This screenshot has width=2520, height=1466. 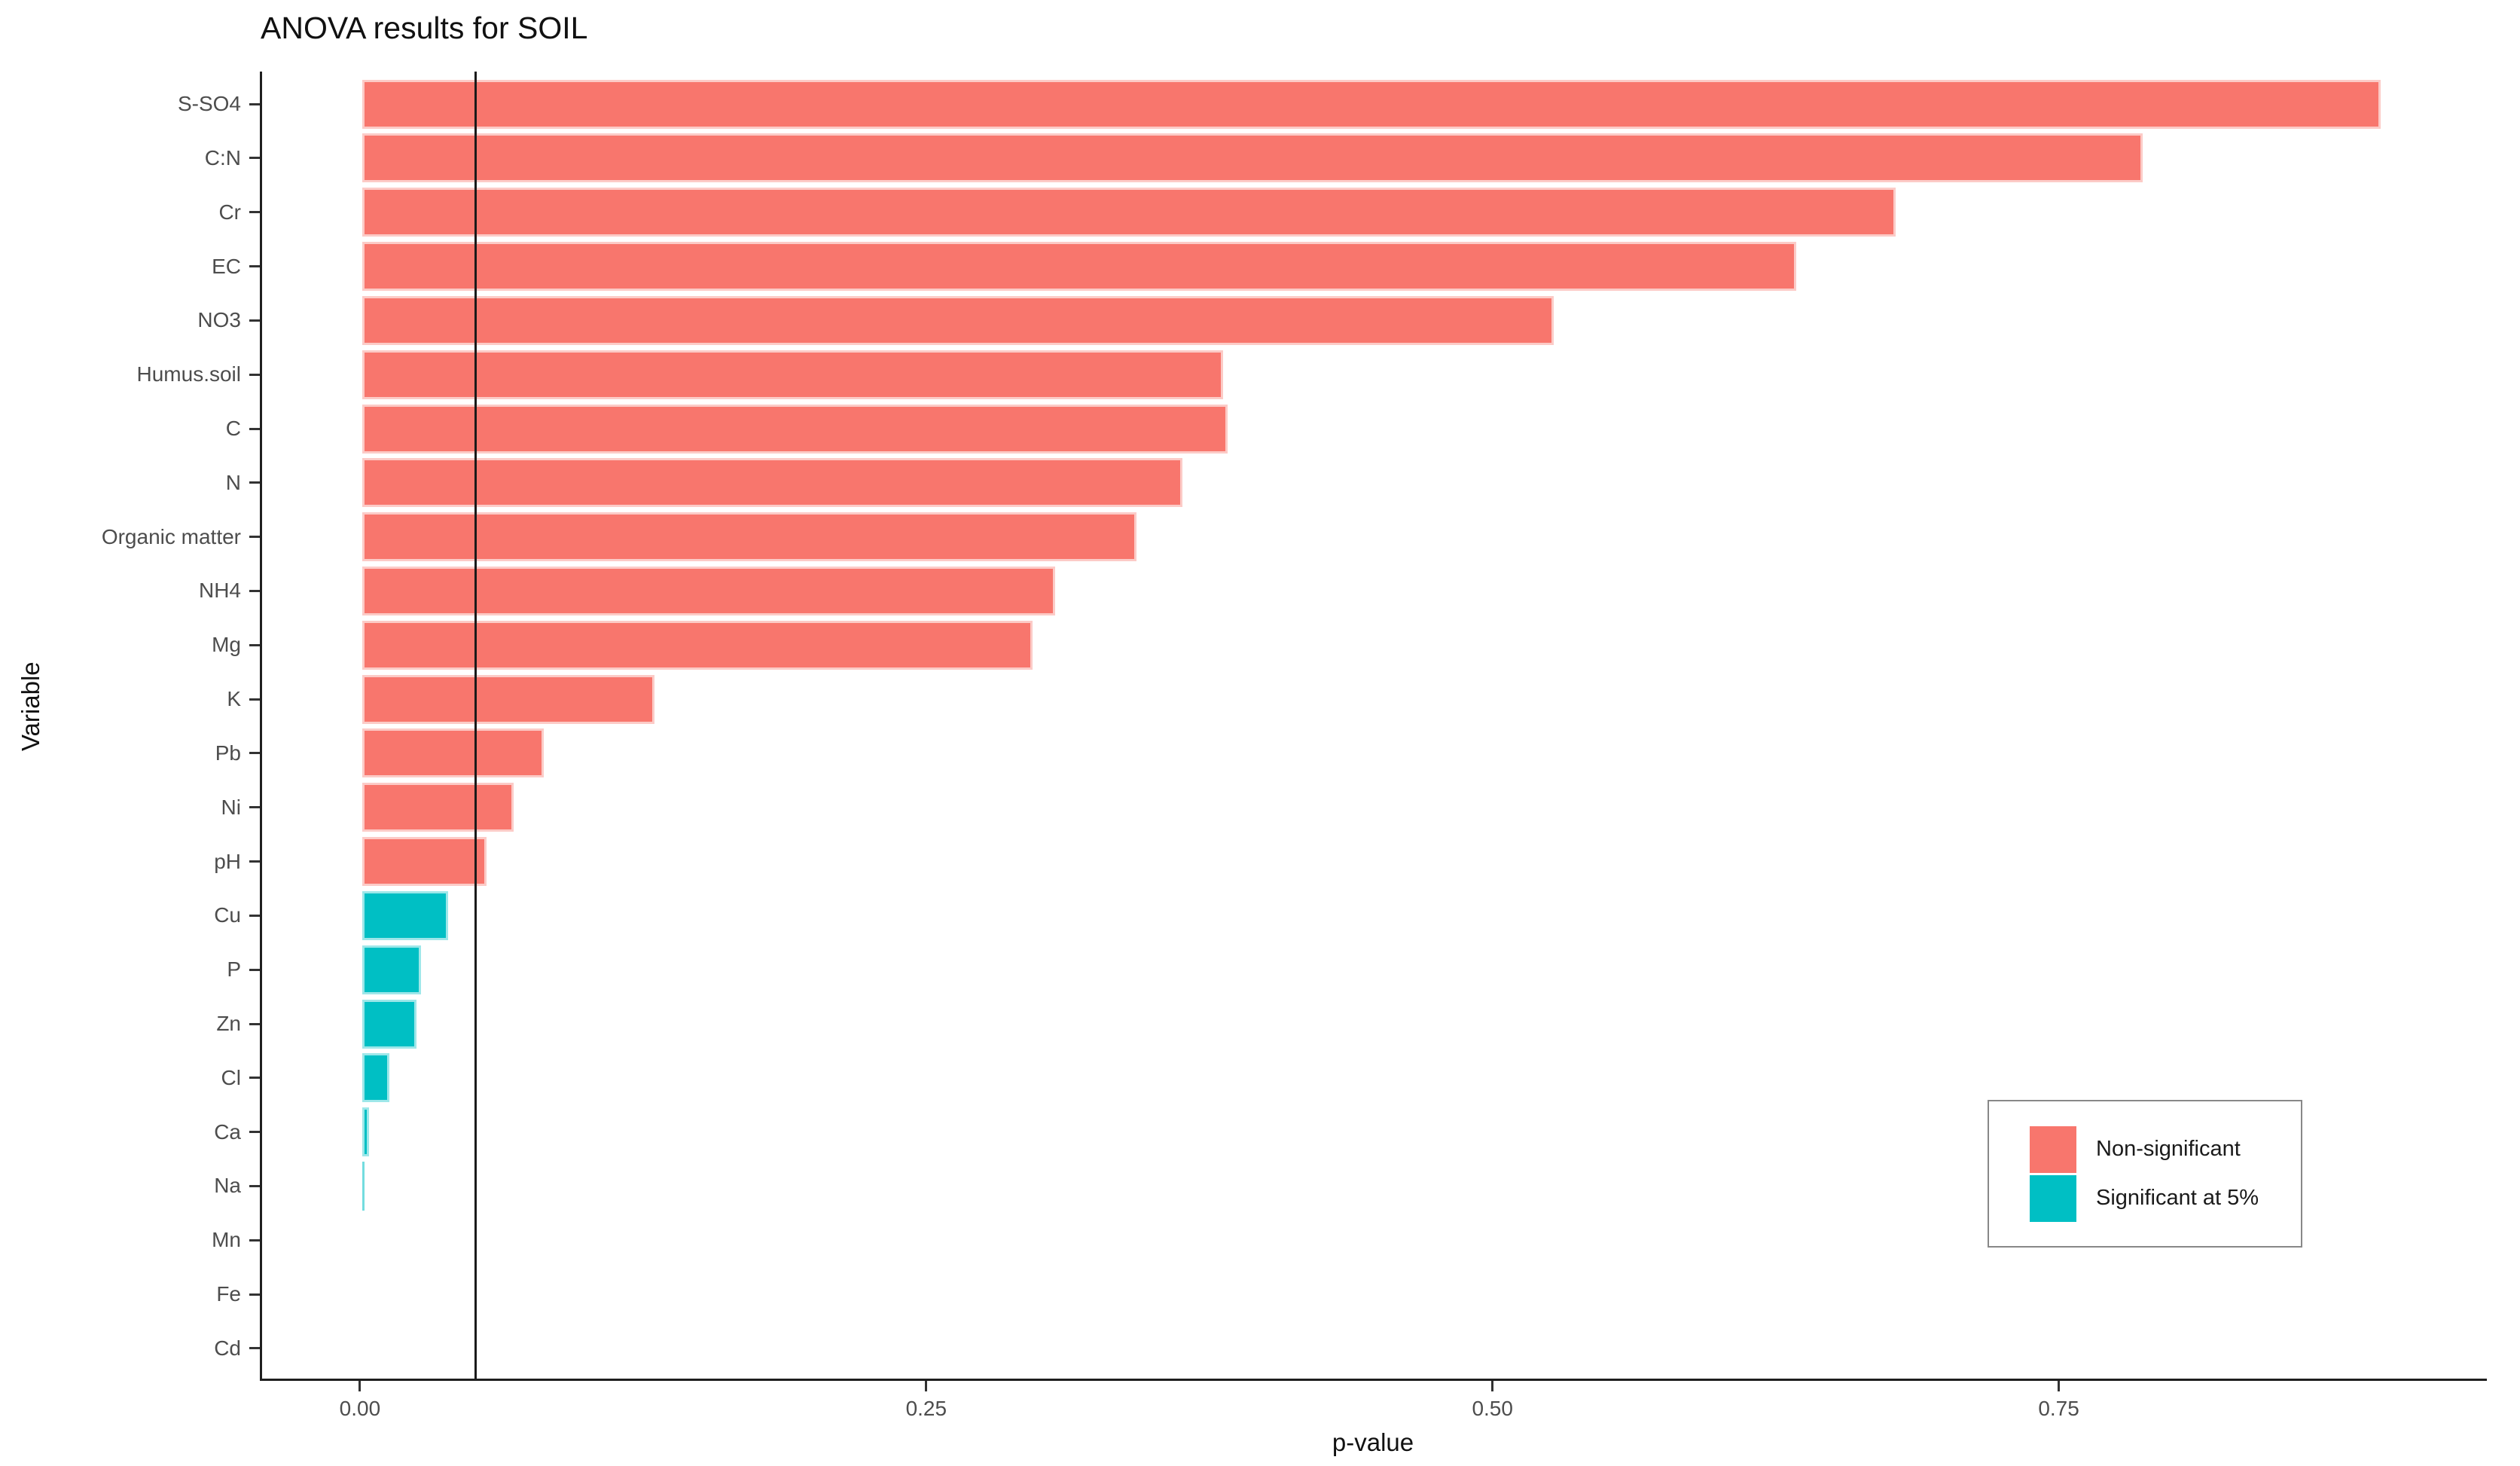 What do you see at coordinates (360, 1408) in the screenshot?
I see `x-tick-label: 0.00` at bounding box center [360, 1408].